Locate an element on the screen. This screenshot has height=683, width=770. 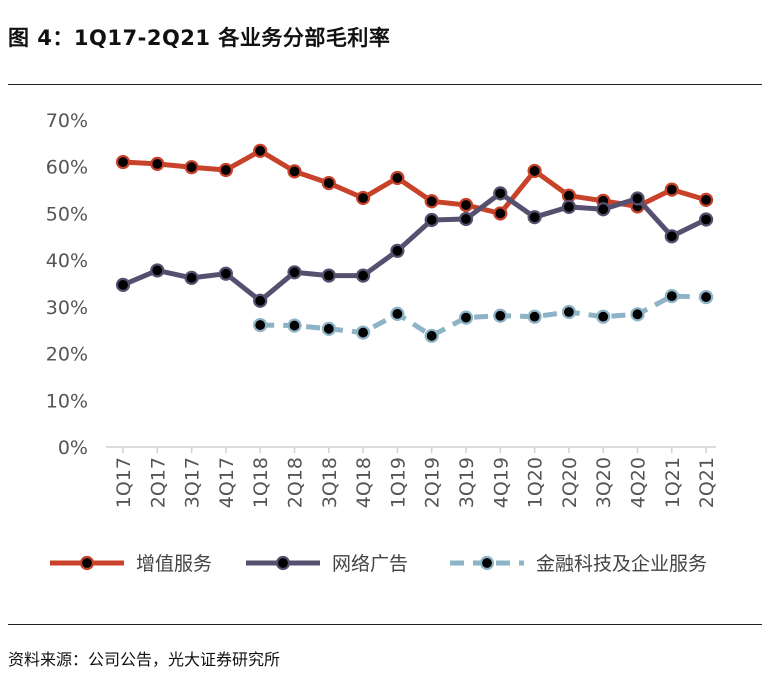
y-axis-labels: 0% 10% 20% 30% 40% 50% 60% 70% is located at coordinates (67, 284).